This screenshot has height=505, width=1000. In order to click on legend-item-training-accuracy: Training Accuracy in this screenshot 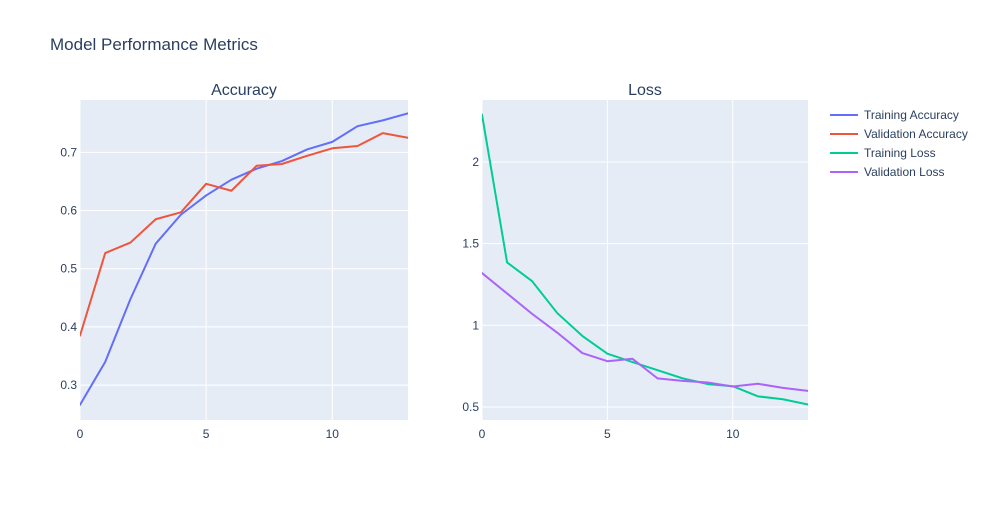, I will do `click(894, 115)`.